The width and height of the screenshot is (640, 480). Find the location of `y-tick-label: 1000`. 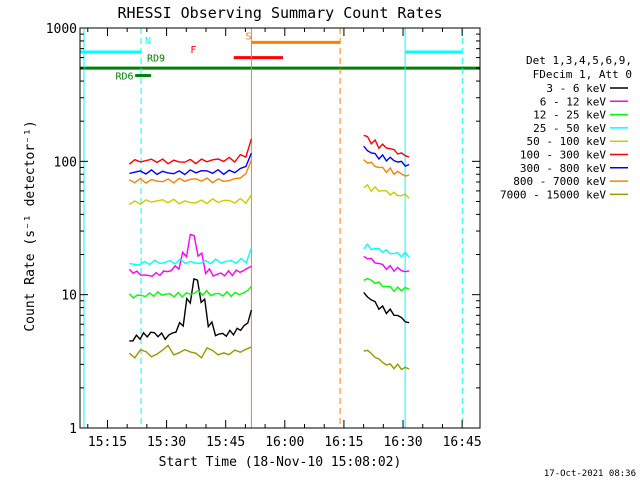

y-tick-label: 1000 is located at coordinates (61, 29).